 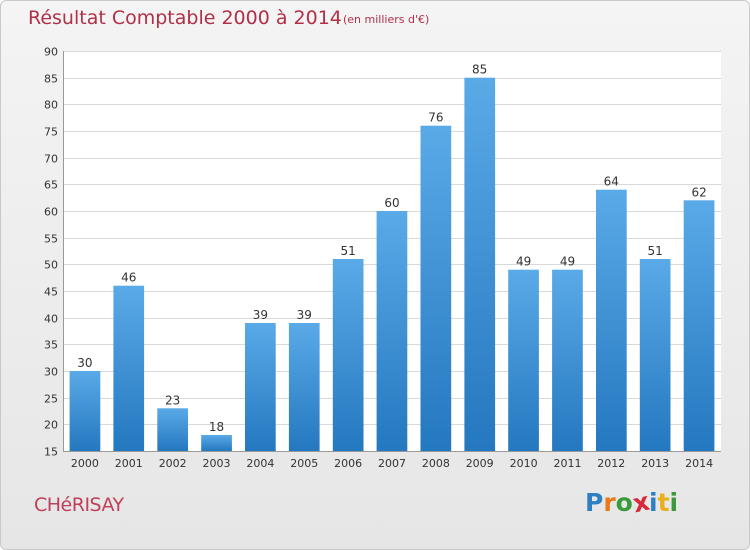 I want to click on data-label-2014: 62, so click(x=698, y=192).